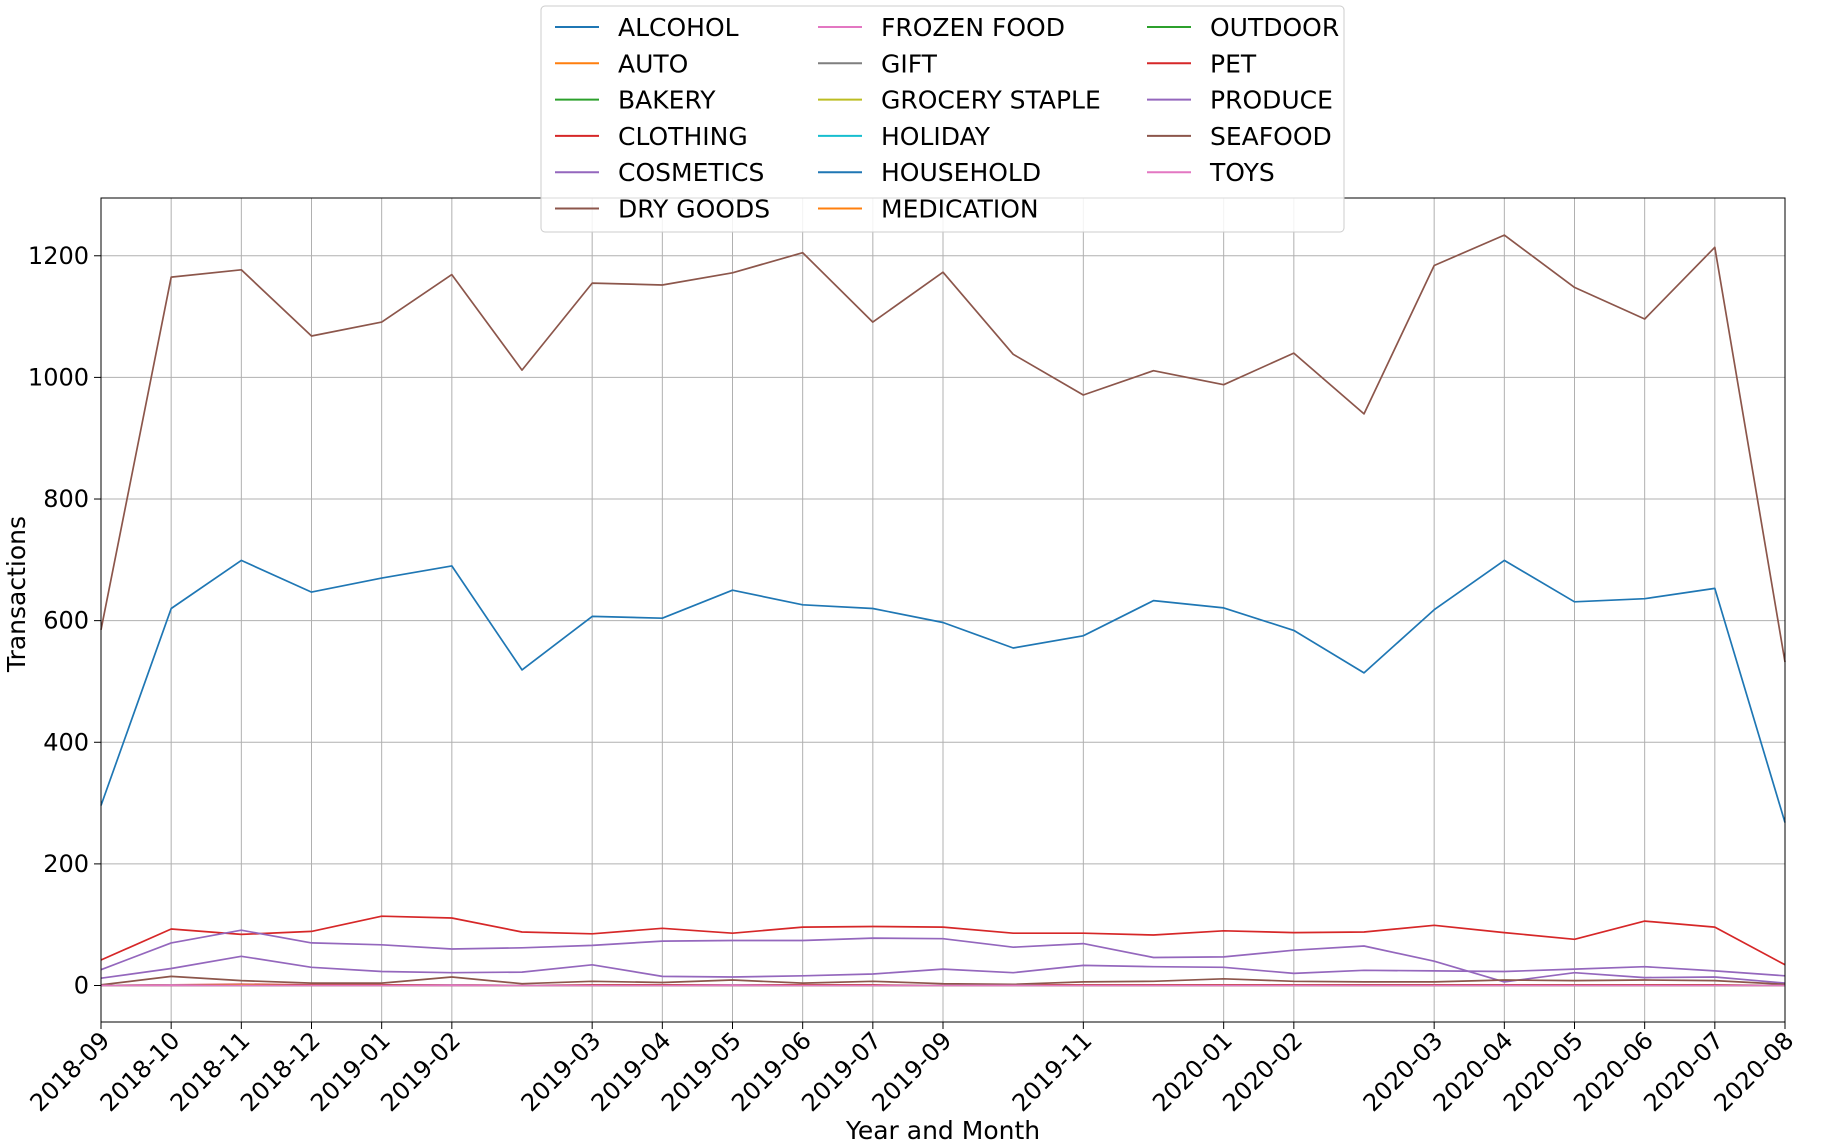 This screenshot has width=1825, height=1144. I want to click on series-line-cosmetics, so click(943, 967).